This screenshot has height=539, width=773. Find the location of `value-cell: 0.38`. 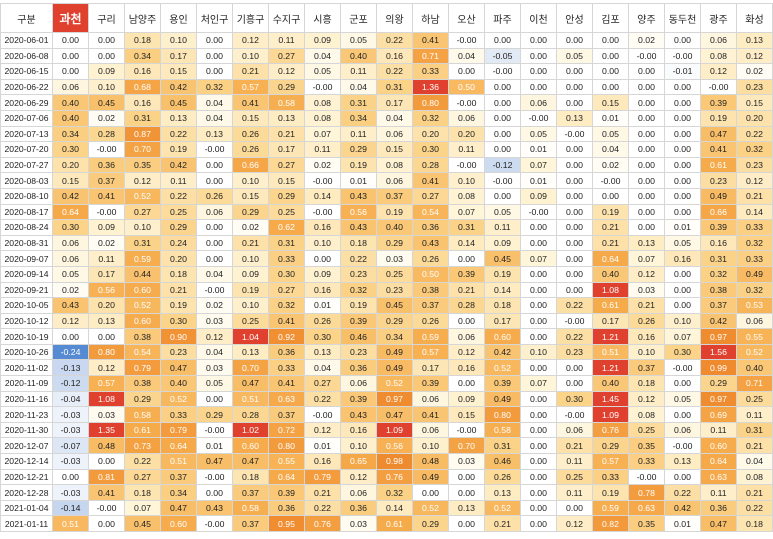

value-cell: 0.38 is located at coordinates (142, 336).